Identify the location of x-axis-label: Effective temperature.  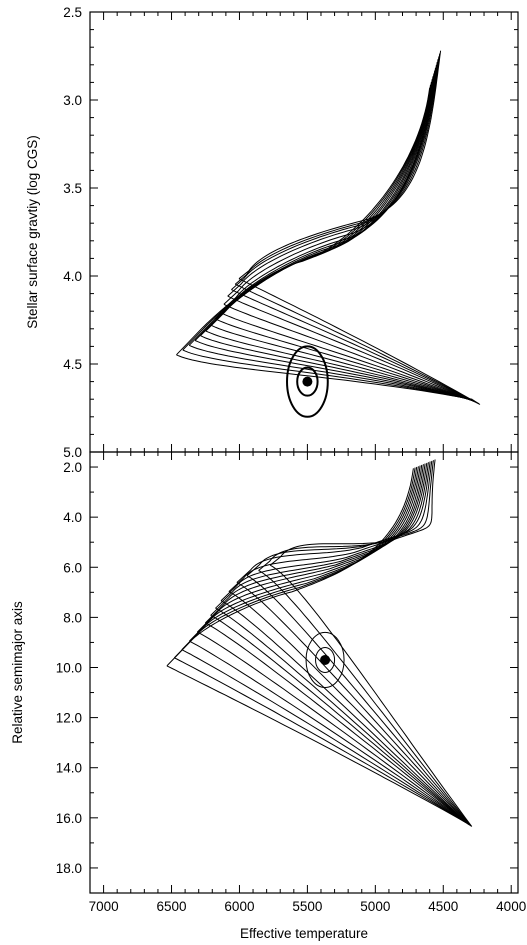
(304, 933).